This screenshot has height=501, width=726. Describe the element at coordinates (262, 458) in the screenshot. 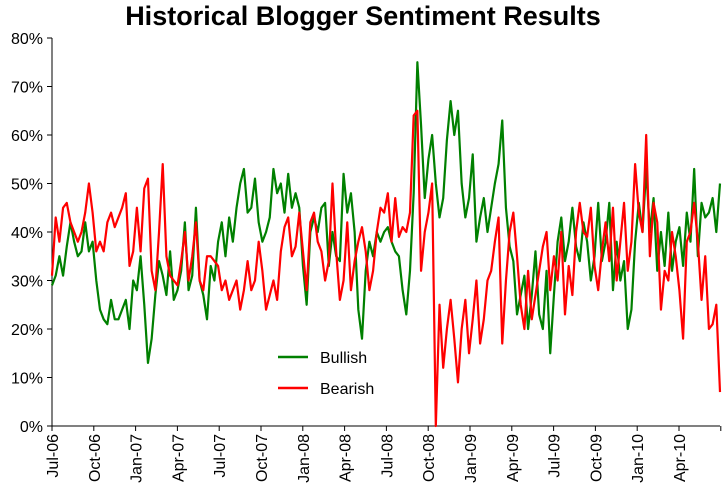

I see `x-tick-label: Oct-07` at that location.